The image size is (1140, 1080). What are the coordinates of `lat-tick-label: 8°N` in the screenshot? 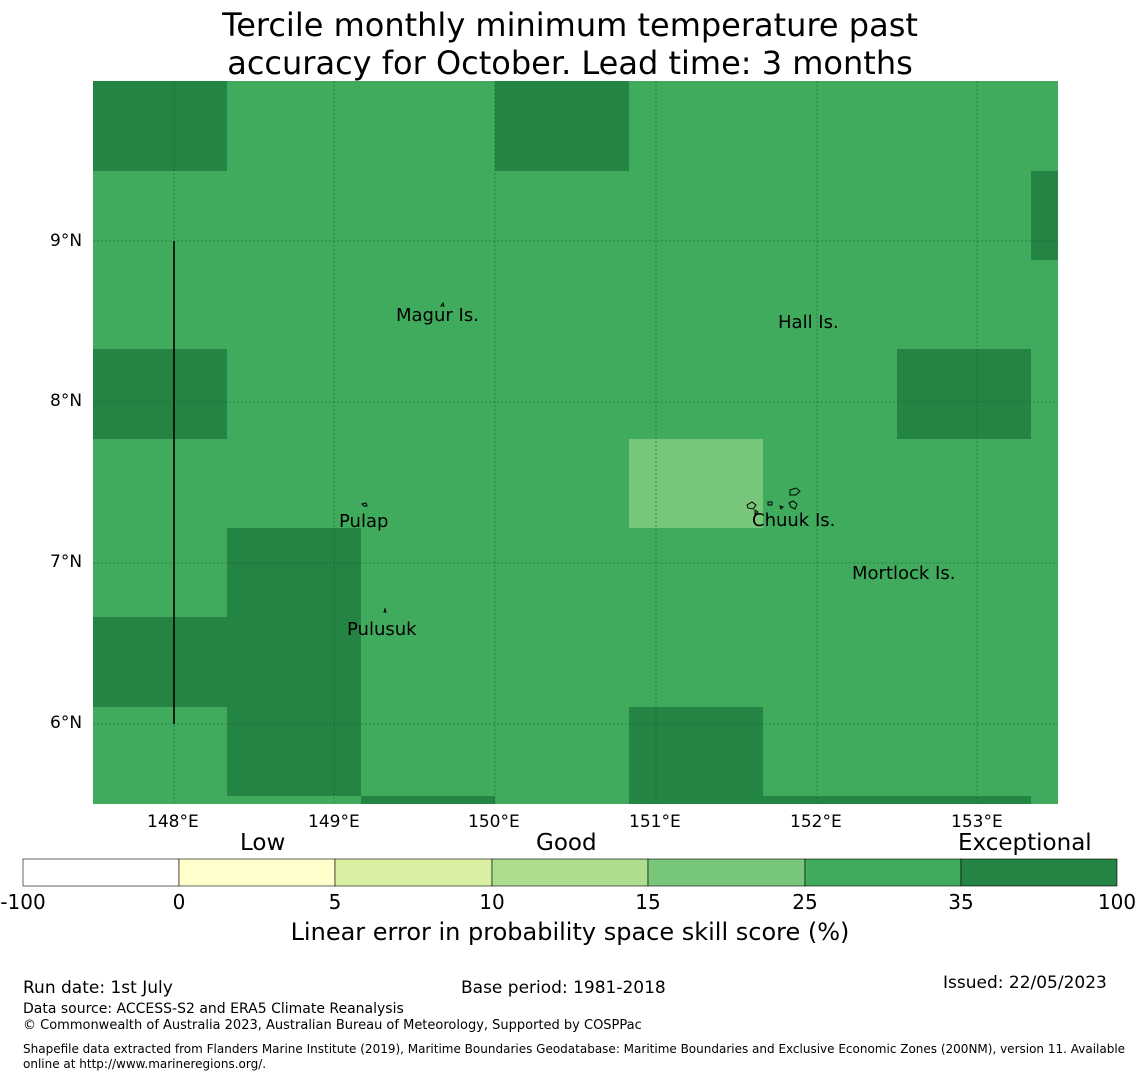 It's located at (66, 401).